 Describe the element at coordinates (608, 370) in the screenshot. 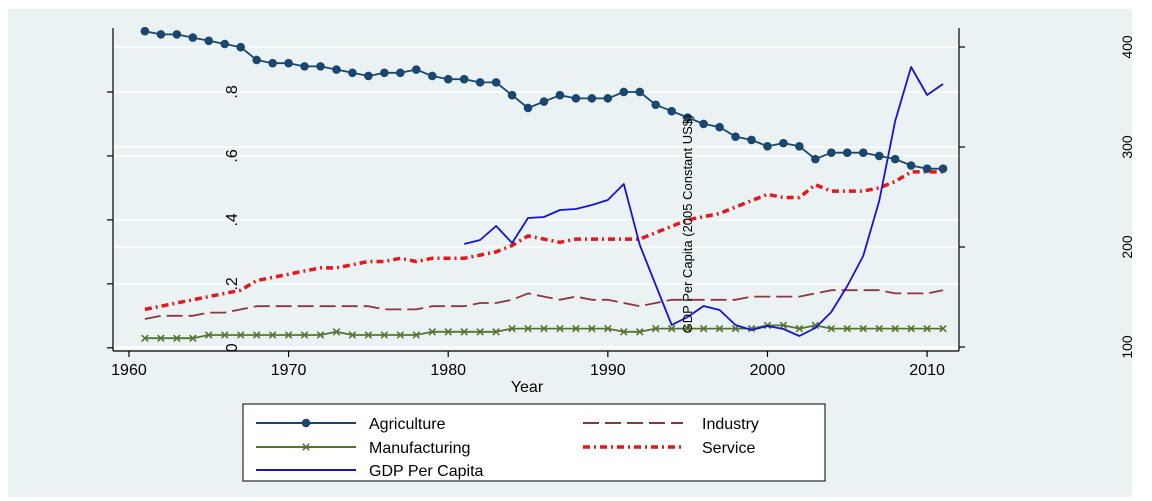

I see `x-tick-label: 1990` at that location.